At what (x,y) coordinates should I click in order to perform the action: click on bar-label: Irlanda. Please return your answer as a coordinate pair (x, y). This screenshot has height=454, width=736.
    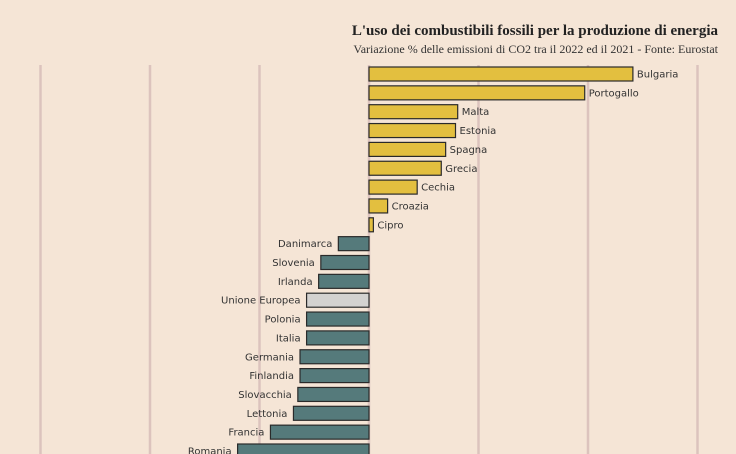
    Looking at the image, I should click on (295, 282).